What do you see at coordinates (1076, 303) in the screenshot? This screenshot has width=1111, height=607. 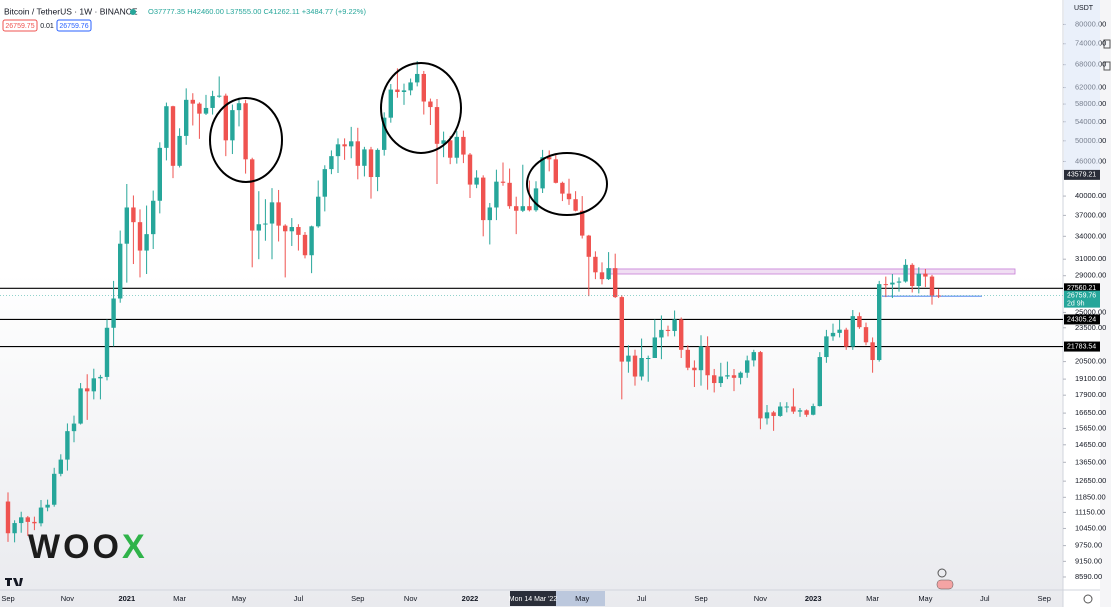 I see `countdown-label: 2d 9h` at bounding box center [1076, 303].